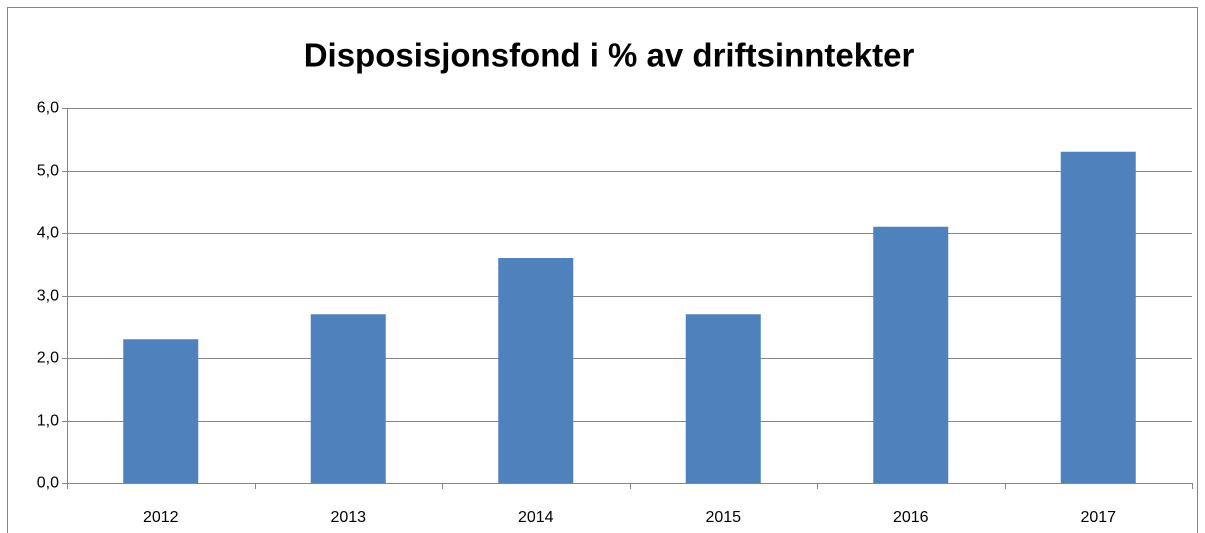 The width and height of the screenshot is (1205, 533). I want to click on chart-title: Disposisjonsfond i % av driftsinntekter, so click(609, 55).